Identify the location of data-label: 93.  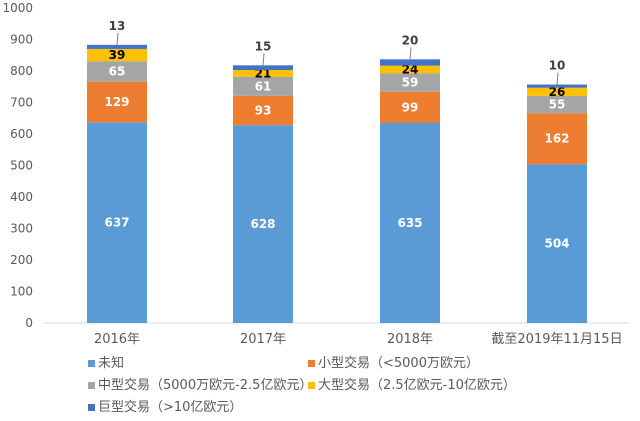
(263, 111).